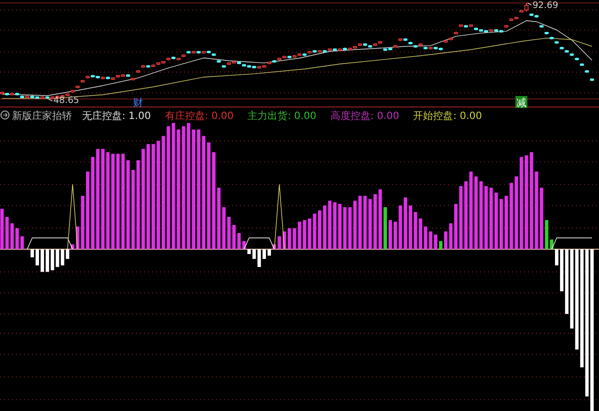 The width and height of the screenshot is (599, 411). What do you see at coordinates (116, 116) in the screenshot?
I see `text: 无庄控盘: 1.00` at bounding box center [116, 116].